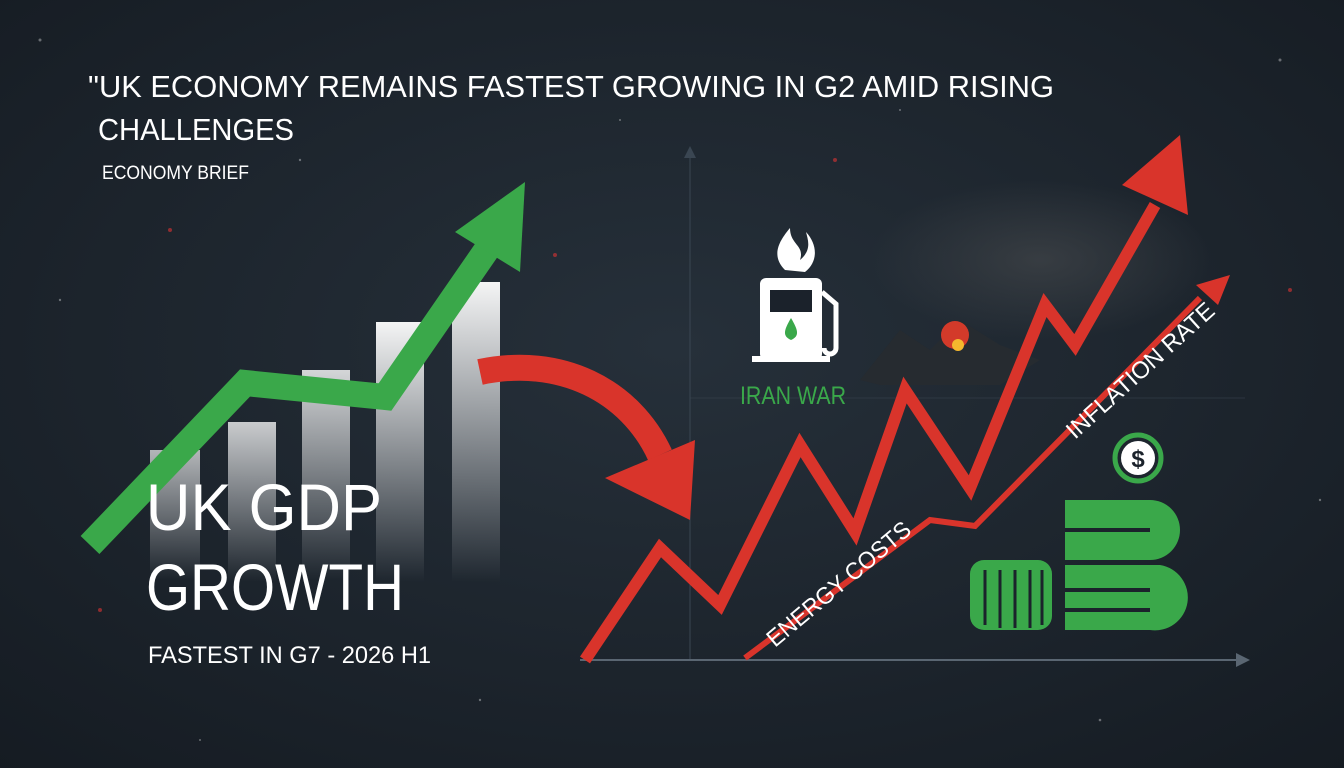 The height and width of the screenshot is (768, 1344). I want to click on title-line: CHALLENGES, so click(196, 129).